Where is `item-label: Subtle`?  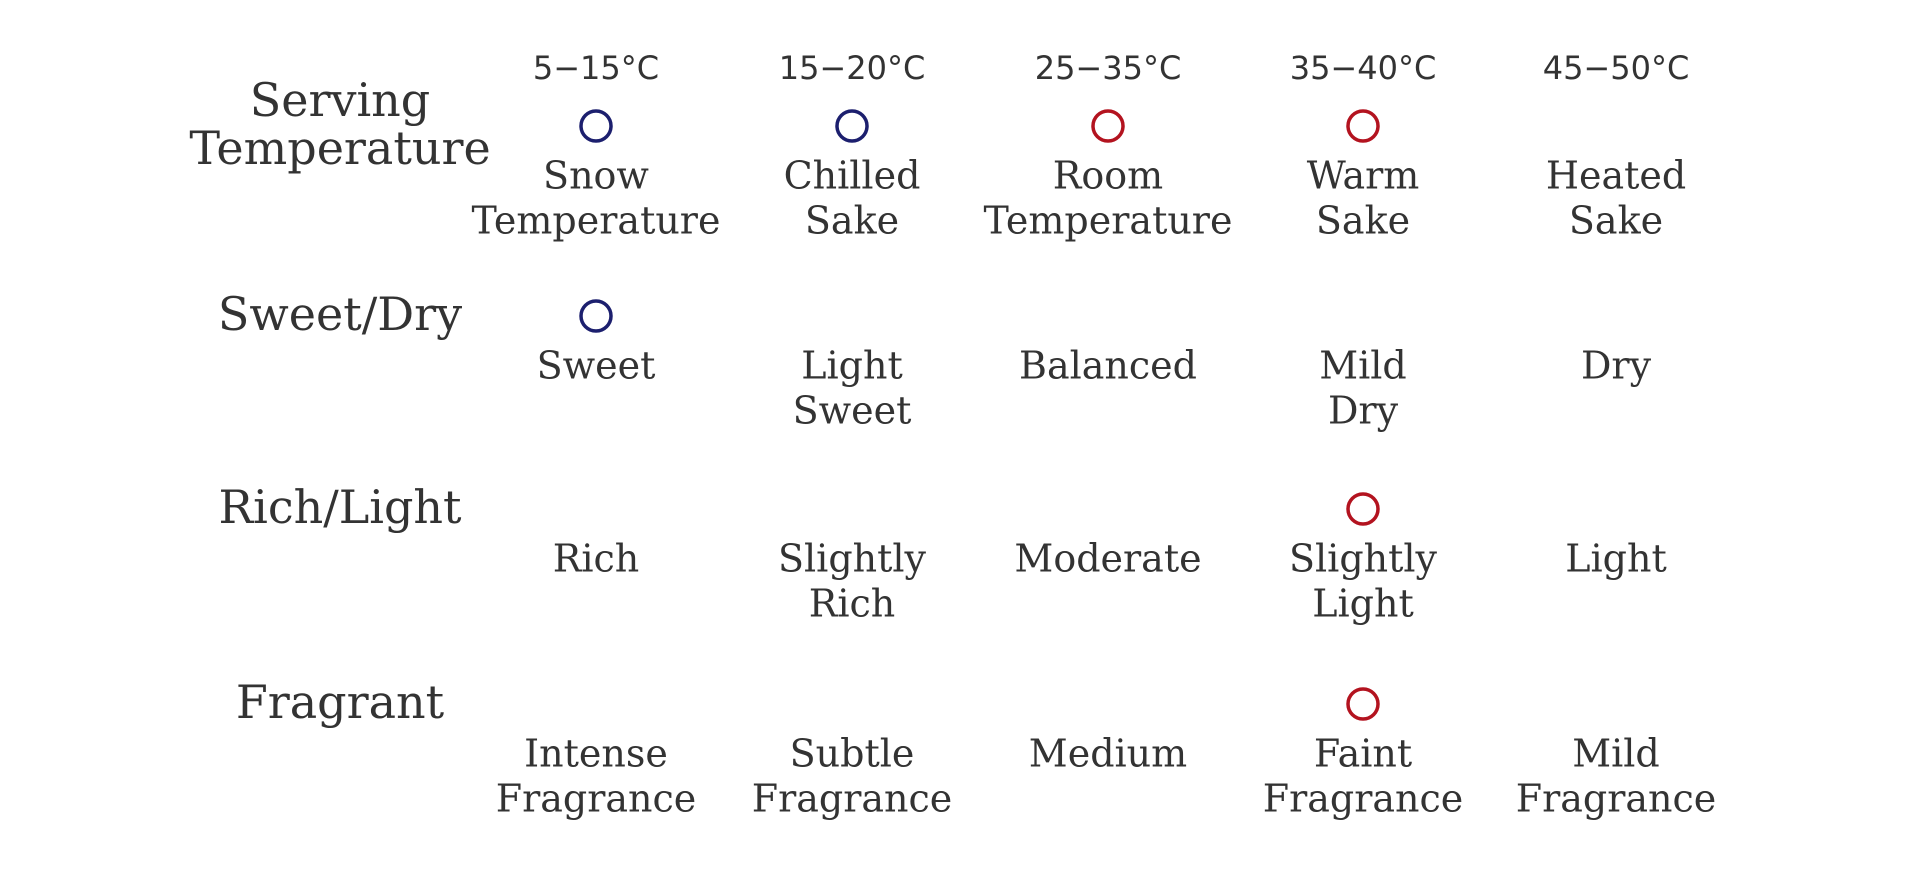
item-label: Subtle is located at coordinates (852, 754).